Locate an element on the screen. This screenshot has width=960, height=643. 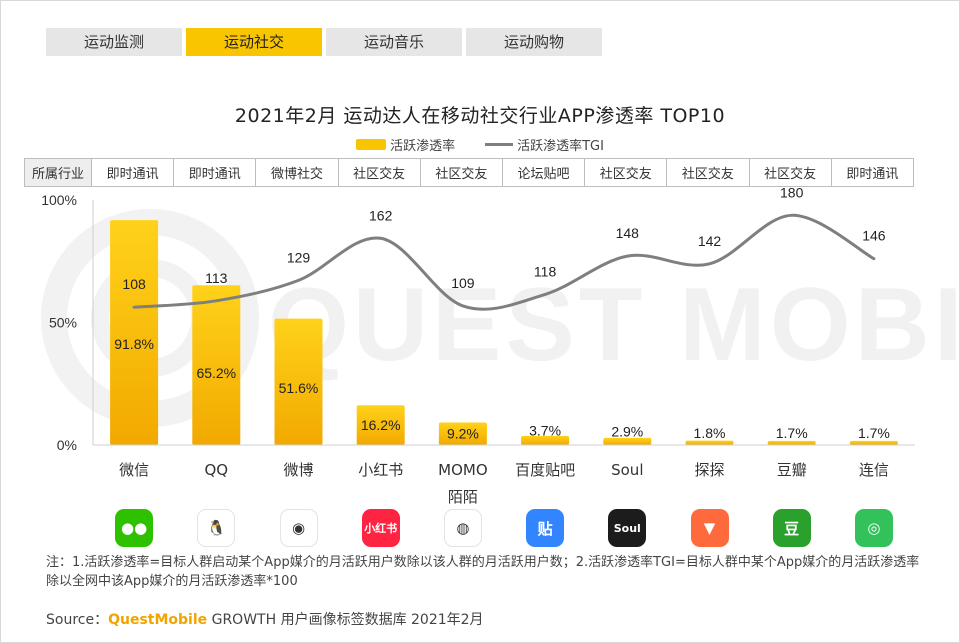
legend-swatch-bar is located at coordinates (371, 144).